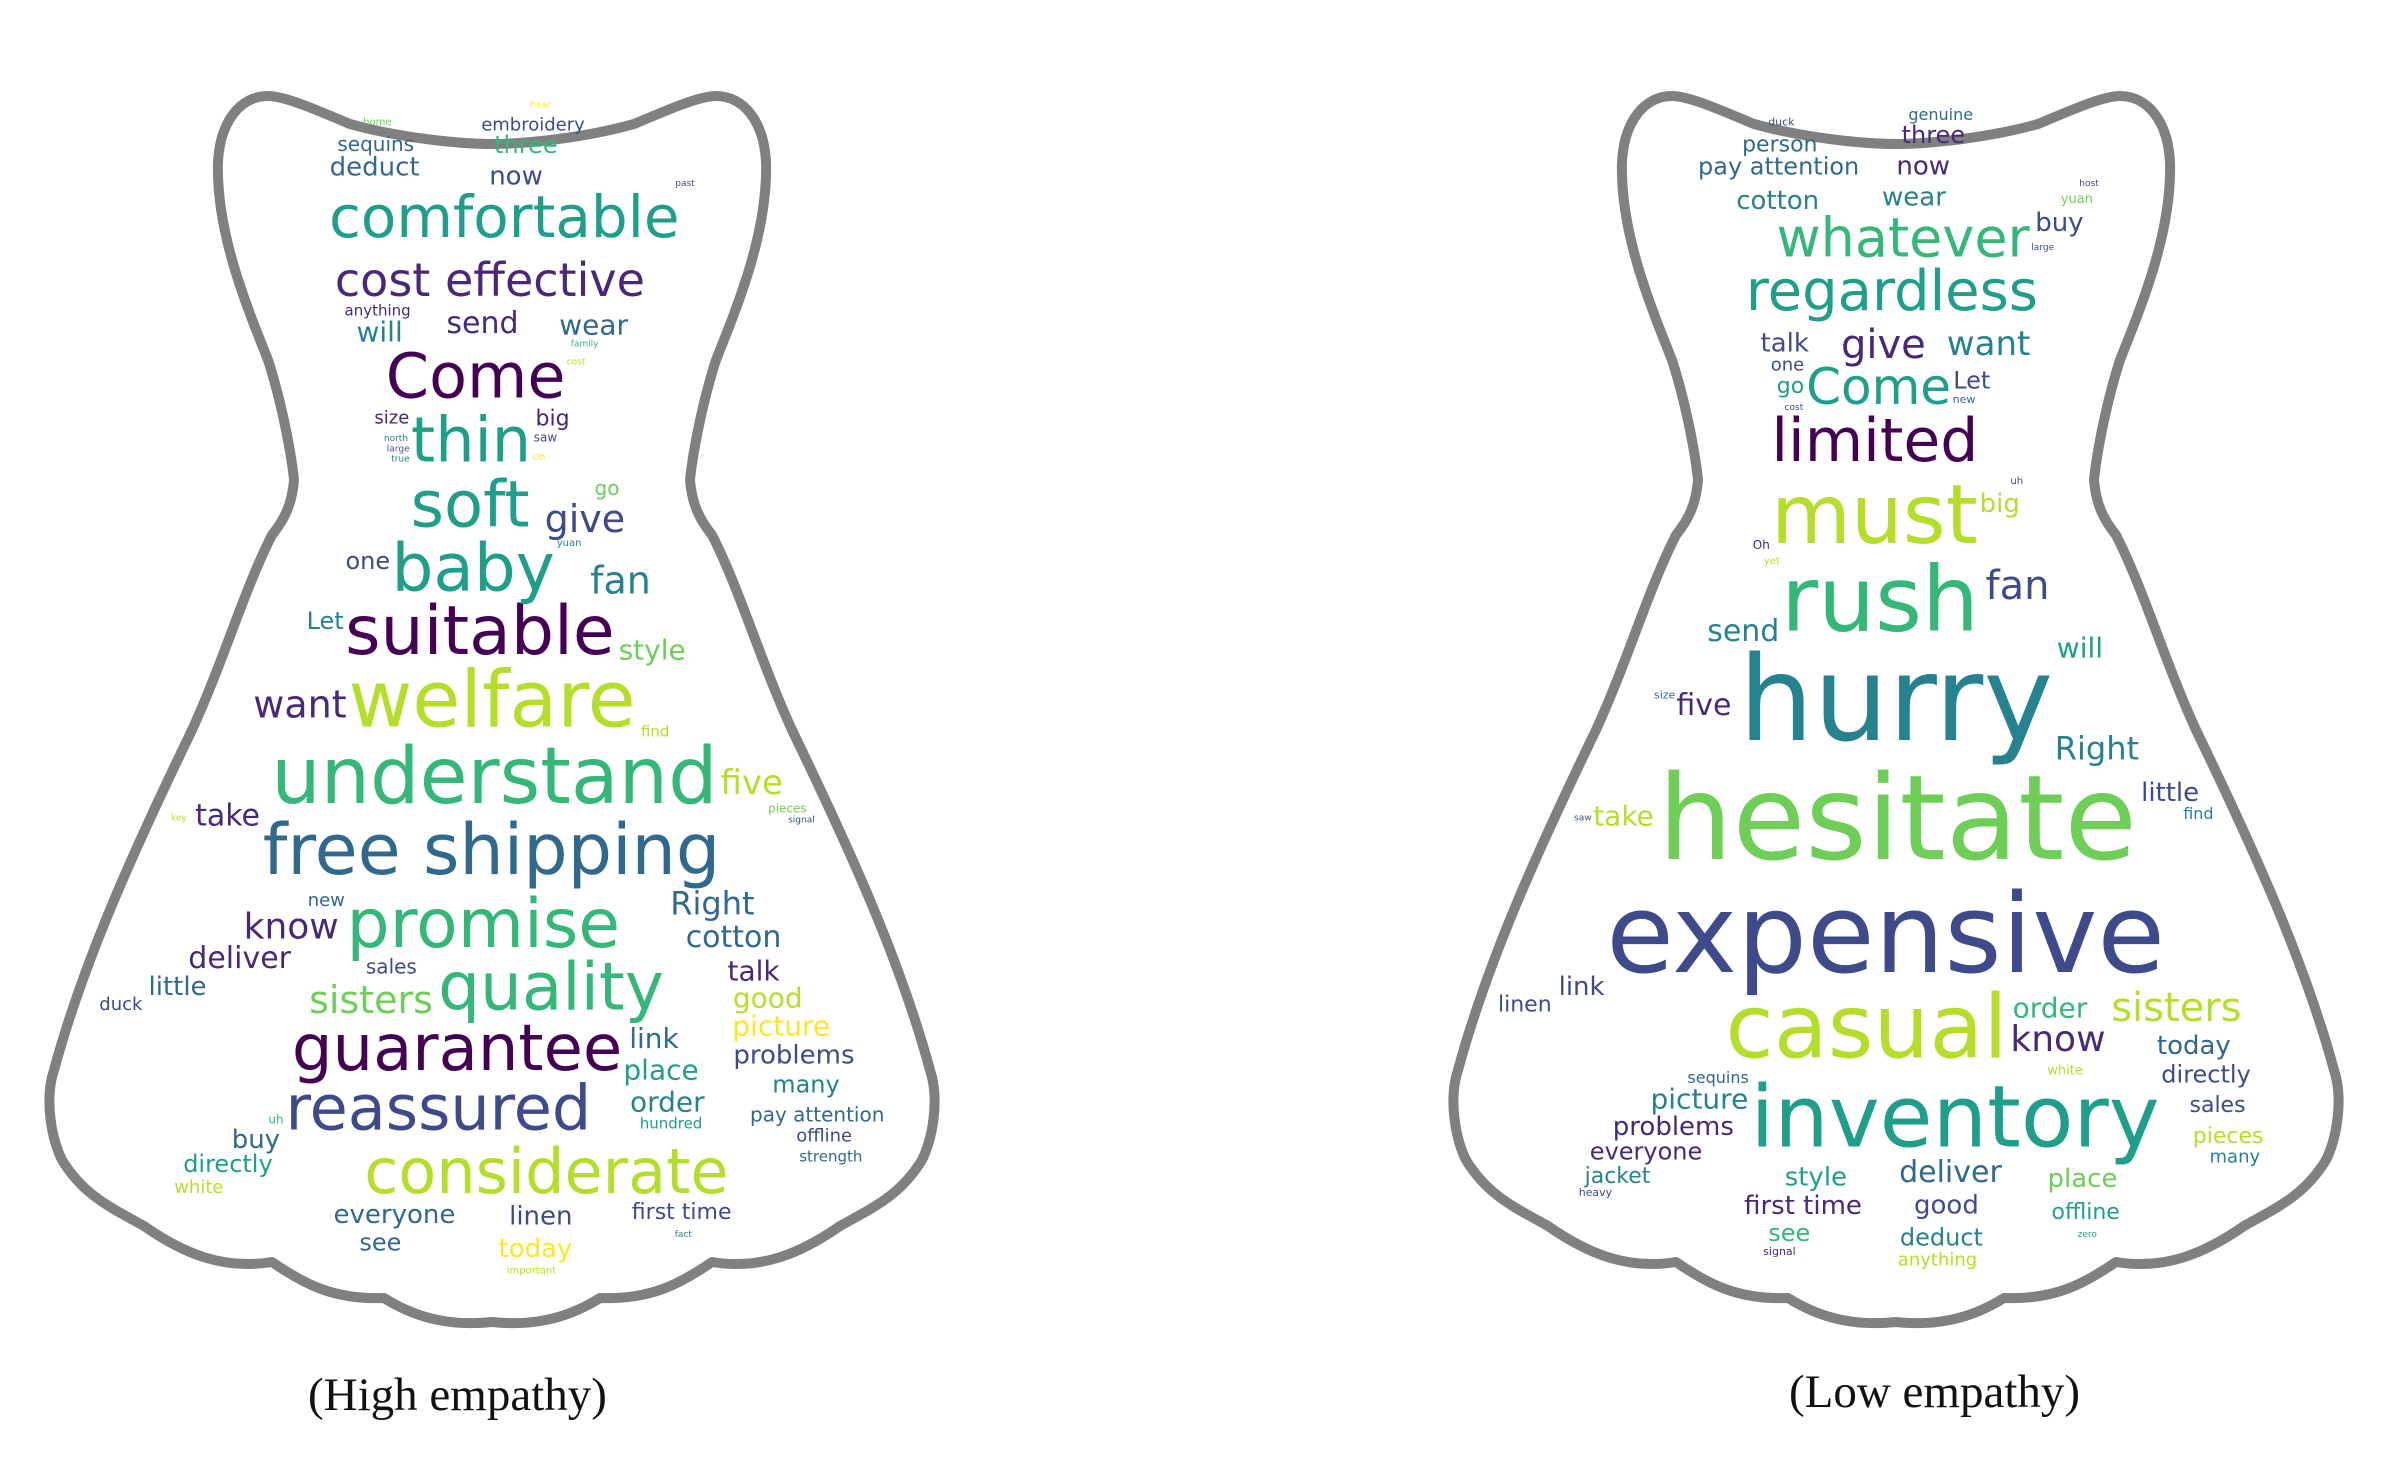 The image size is (2388, 1473). Describe the element at coordinates (480, 631) in the screenshot. I see `cloud-word: suitable` at that location.